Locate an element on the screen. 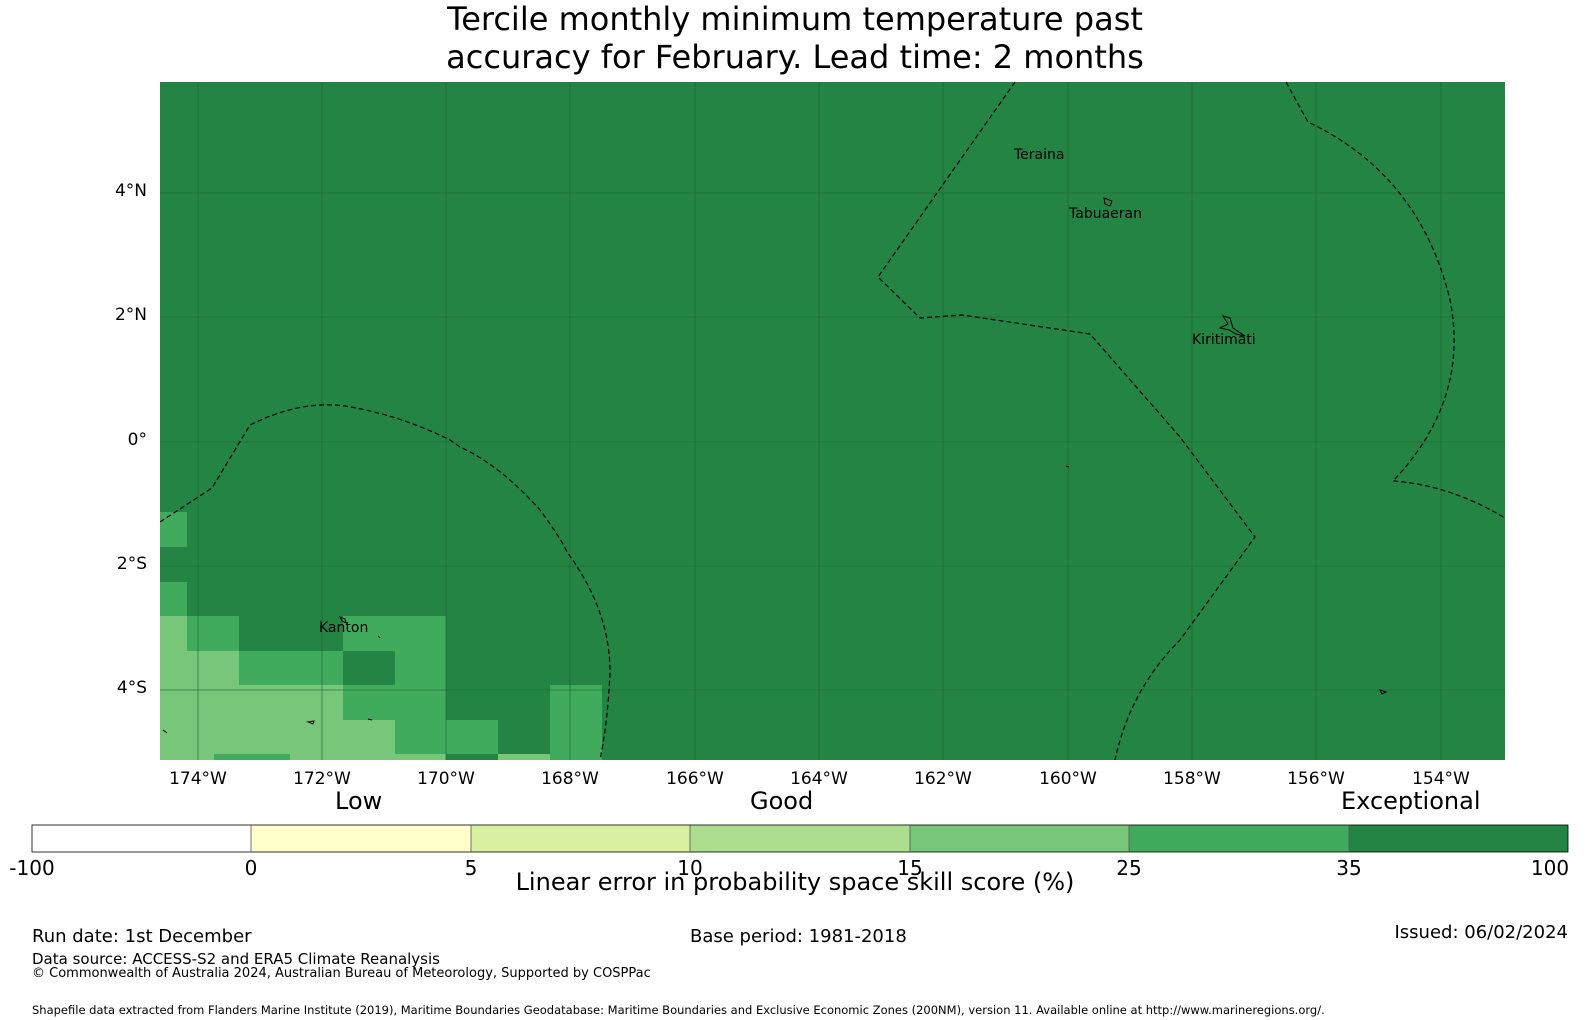 This screenshot has width=1590, height=1020. place-label-kiritimati: Kiritimati is located at coordinates (1224, 340).